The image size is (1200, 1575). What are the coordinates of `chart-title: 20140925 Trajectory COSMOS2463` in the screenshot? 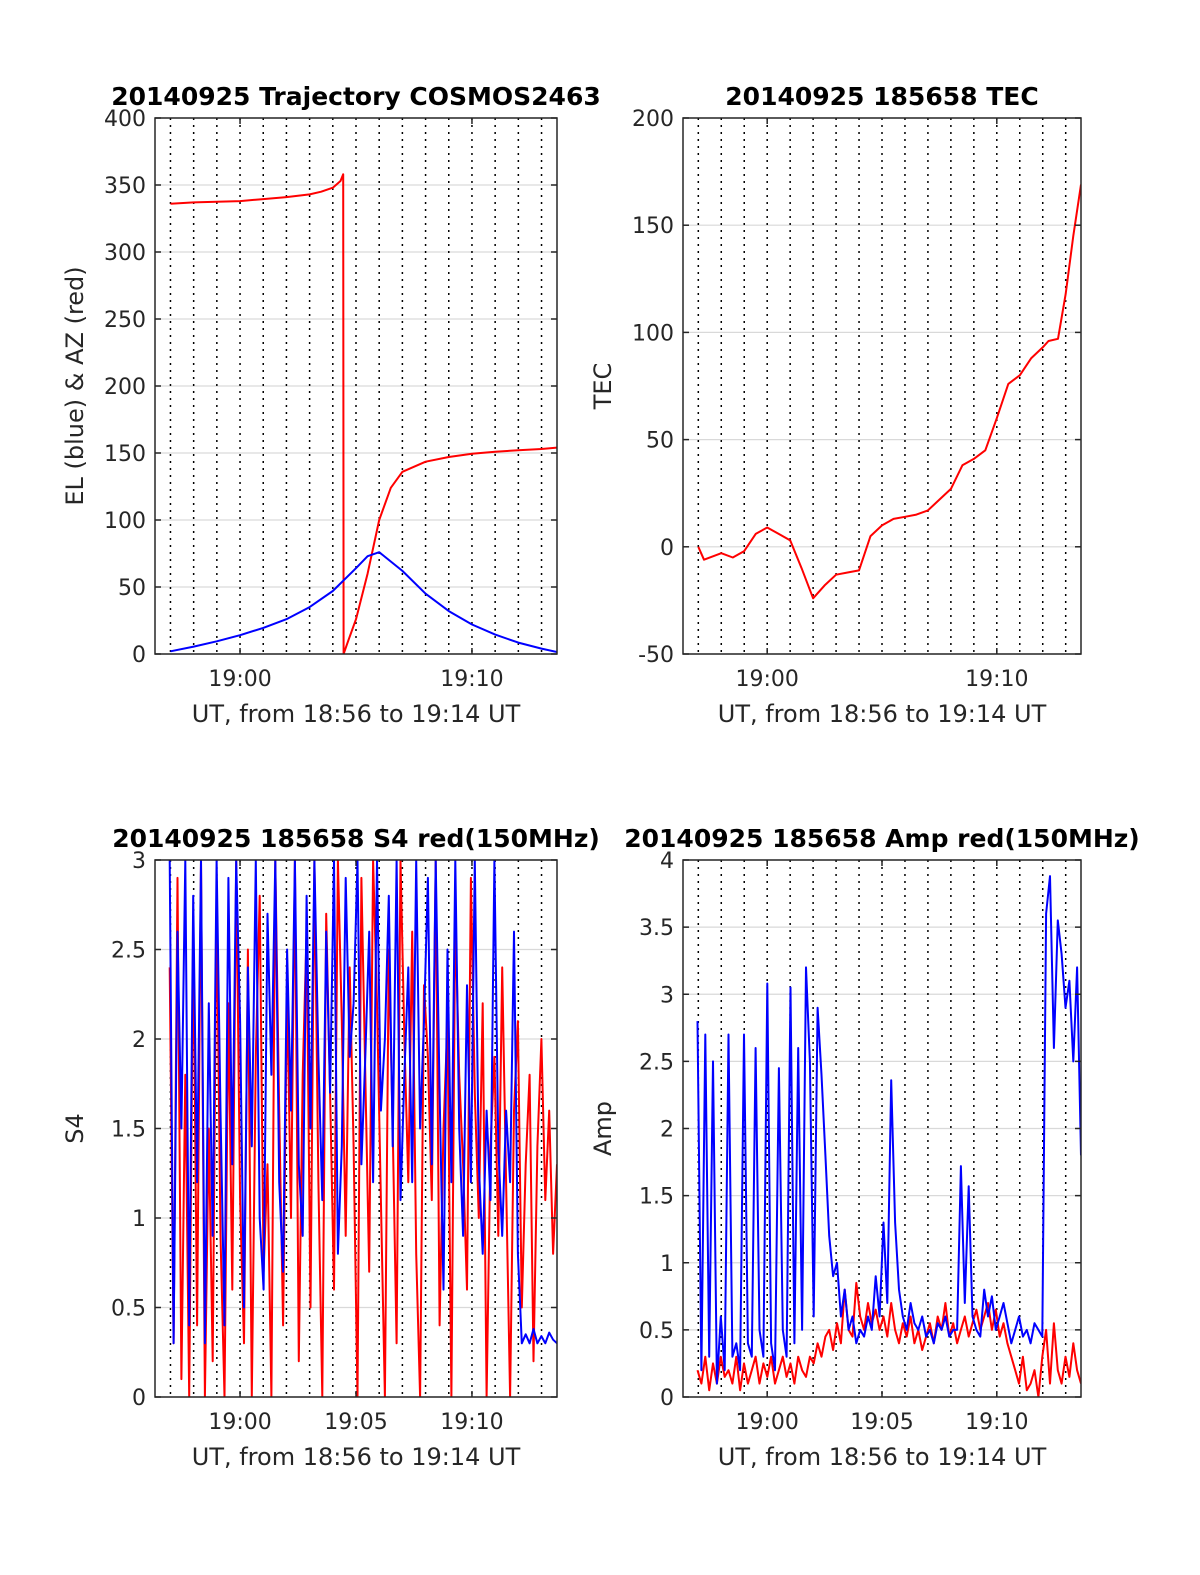 It's located at (356, 96).